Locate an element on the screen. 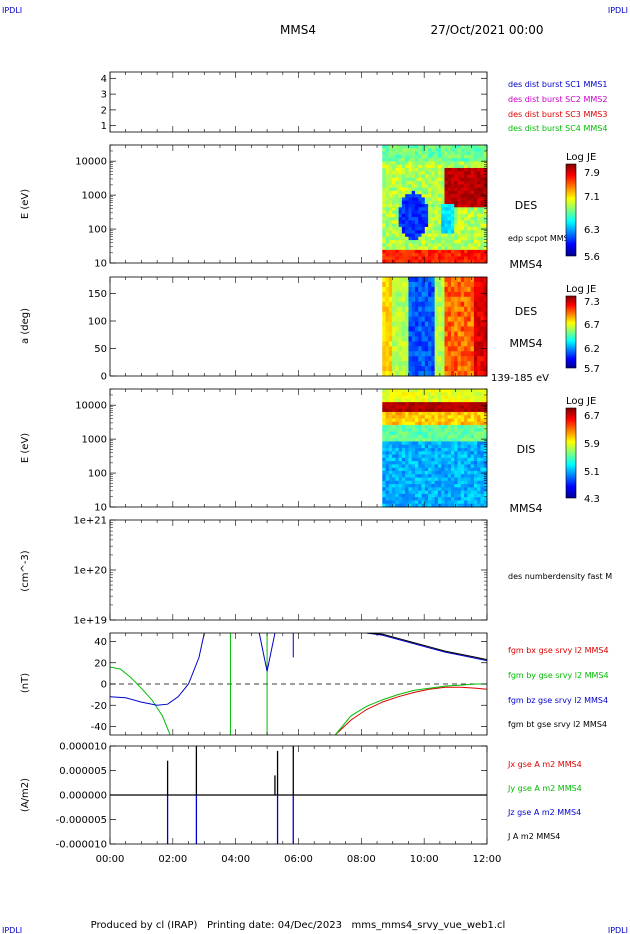 The image size is (630, 934). y-tick-label: 150 is located at coordinates (97, 294).